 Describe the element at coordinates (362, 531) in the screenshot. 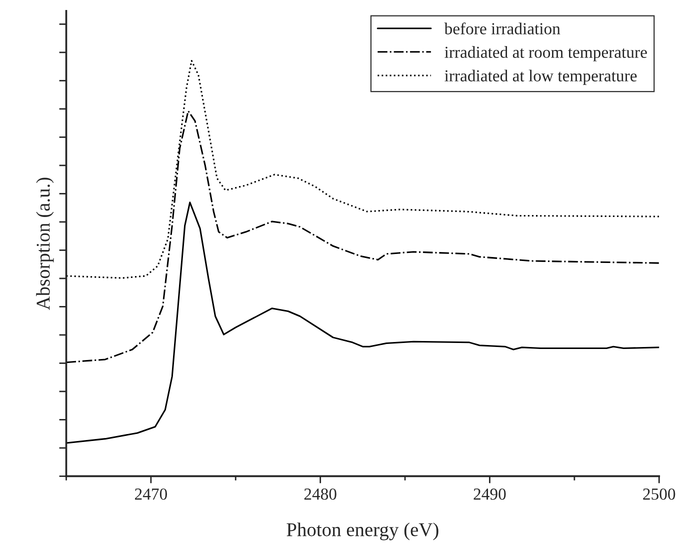

I see `x-axis-title: Photon energy (eV)` at that location.